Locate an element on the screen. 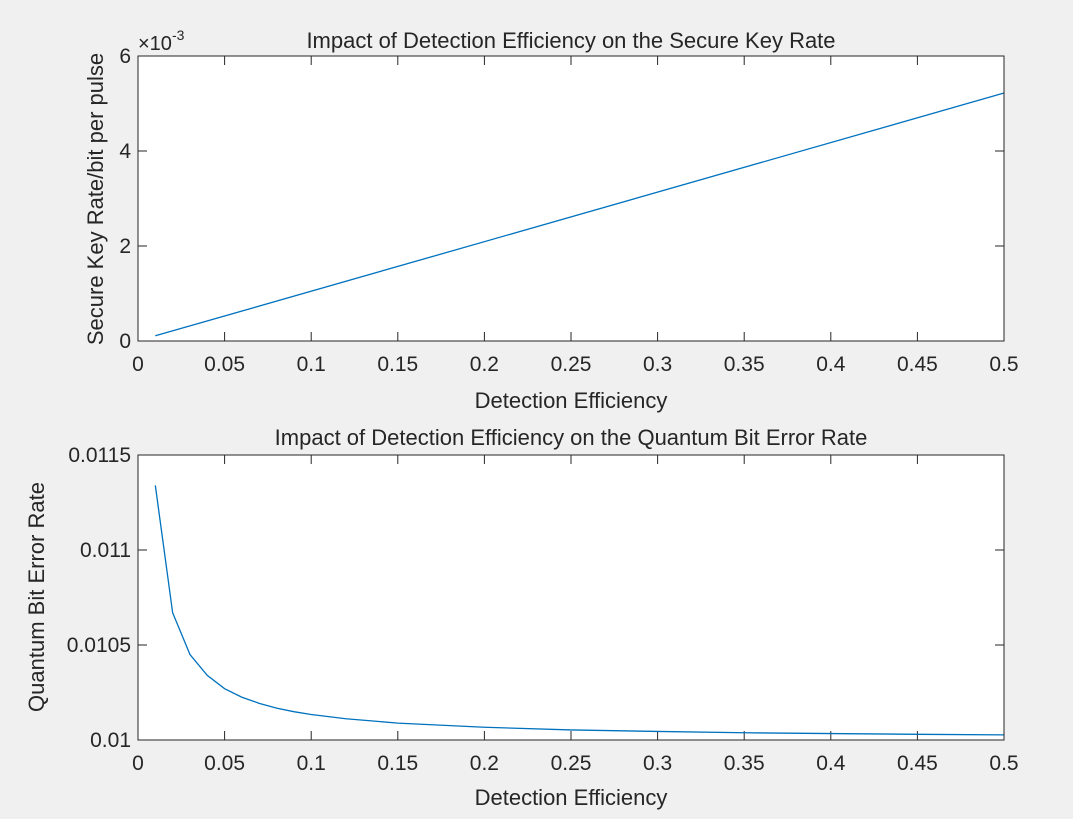  y-tick-label: 4 is located at coordinates (125, 151).